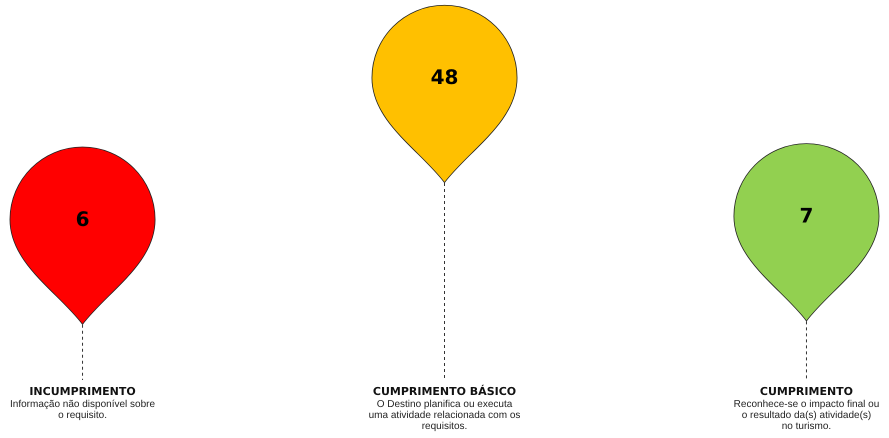 Image resolution: width=889 pixels, height=438 pixels. What do you see at coordinates (83, 218) in the screenshot?
I see `data-label: 6` at bounding box center [83, 218].